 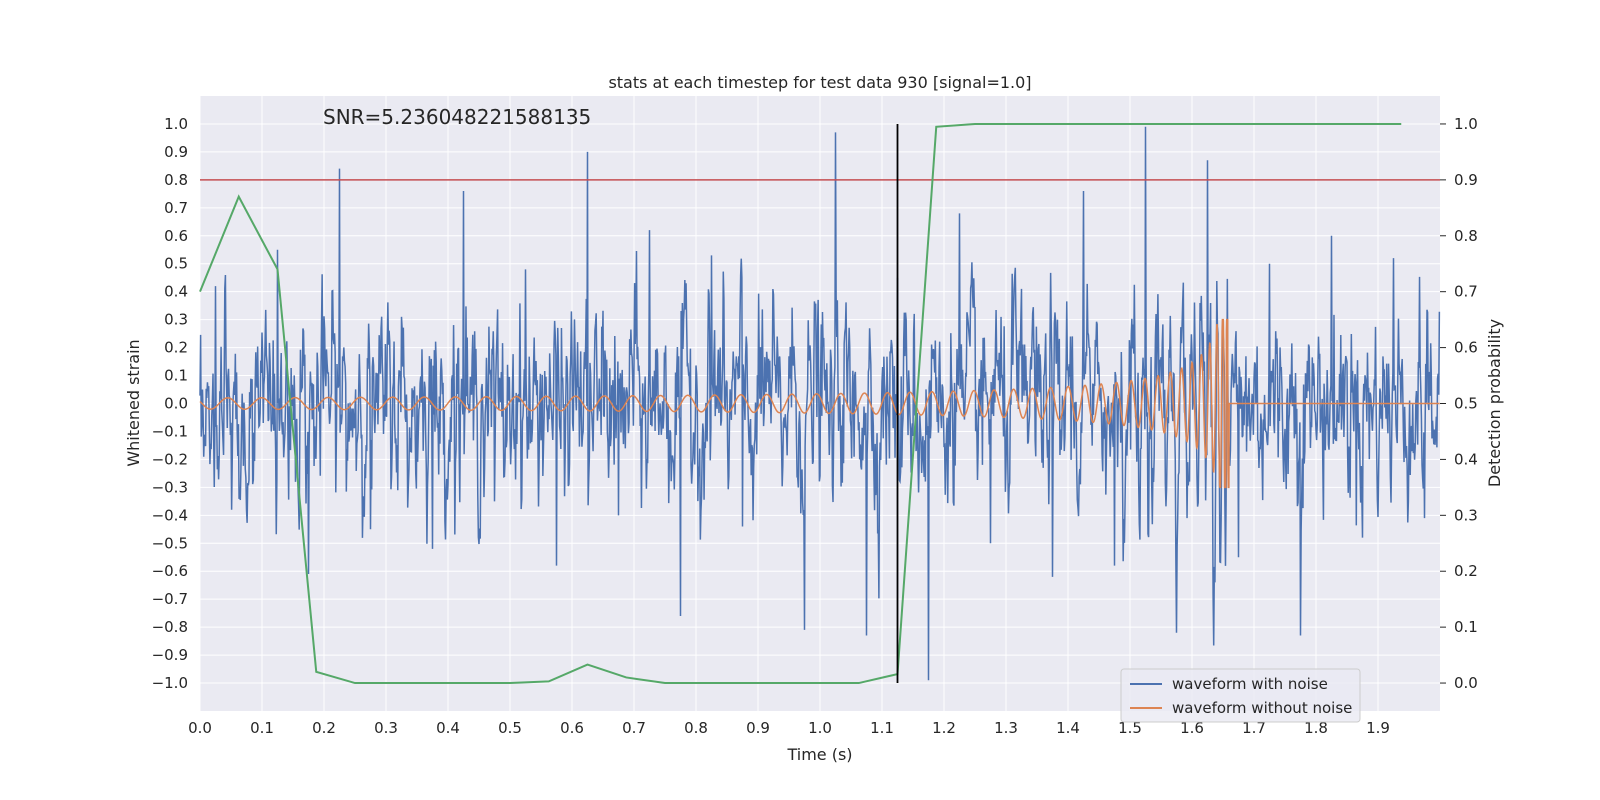 I want to click on y2-tick-label: 0.1, so click(x=1466, y=627).